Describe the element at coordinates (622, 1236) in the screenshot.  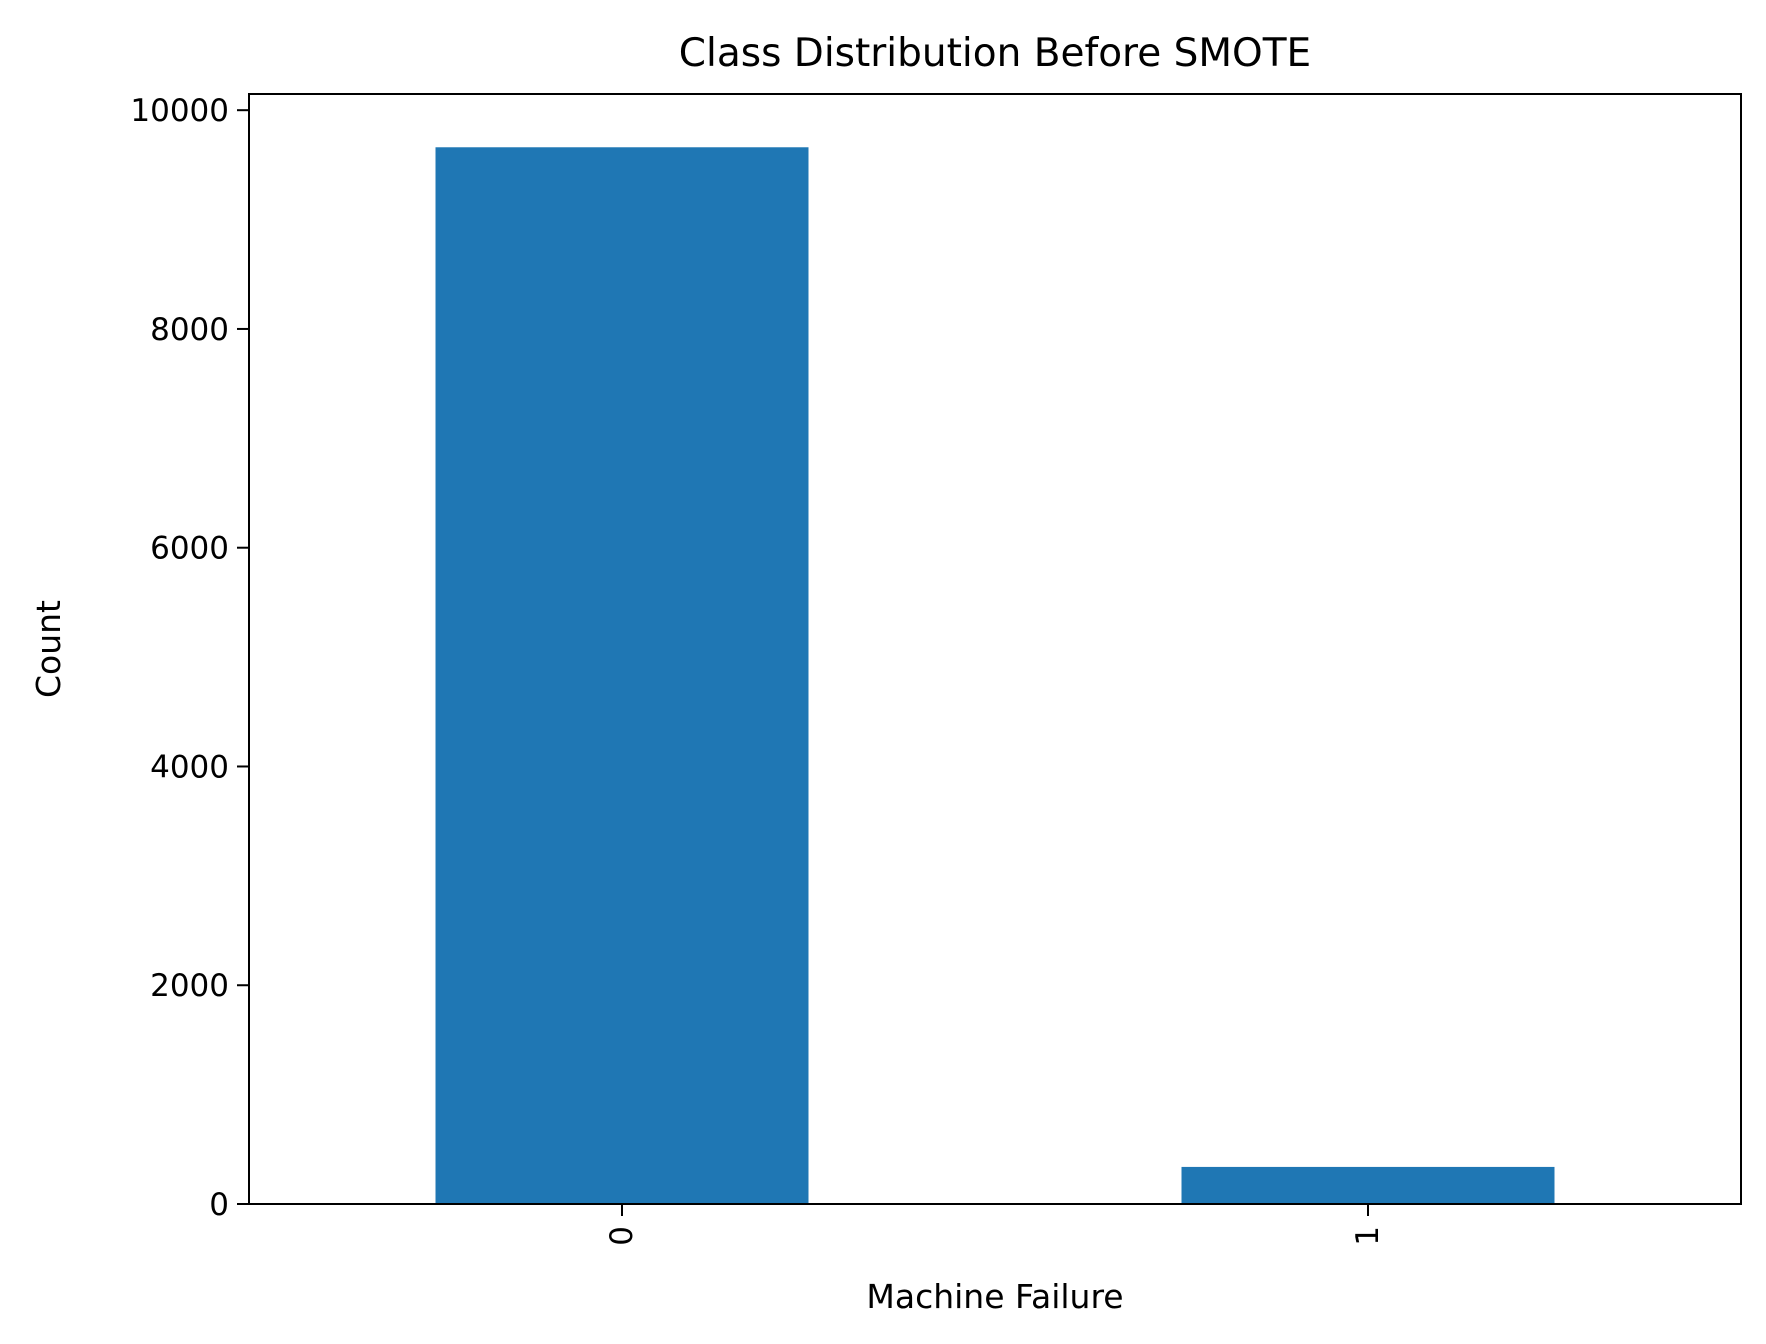
I see `x-tick-label: 0` at that location.